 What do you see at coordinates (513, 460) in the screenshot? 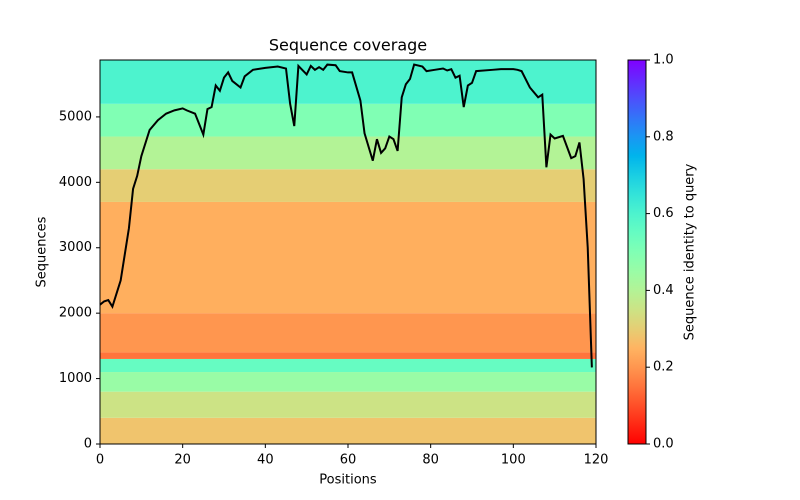
I see `x-tick-label: 100` at bounding box center [513, 460].